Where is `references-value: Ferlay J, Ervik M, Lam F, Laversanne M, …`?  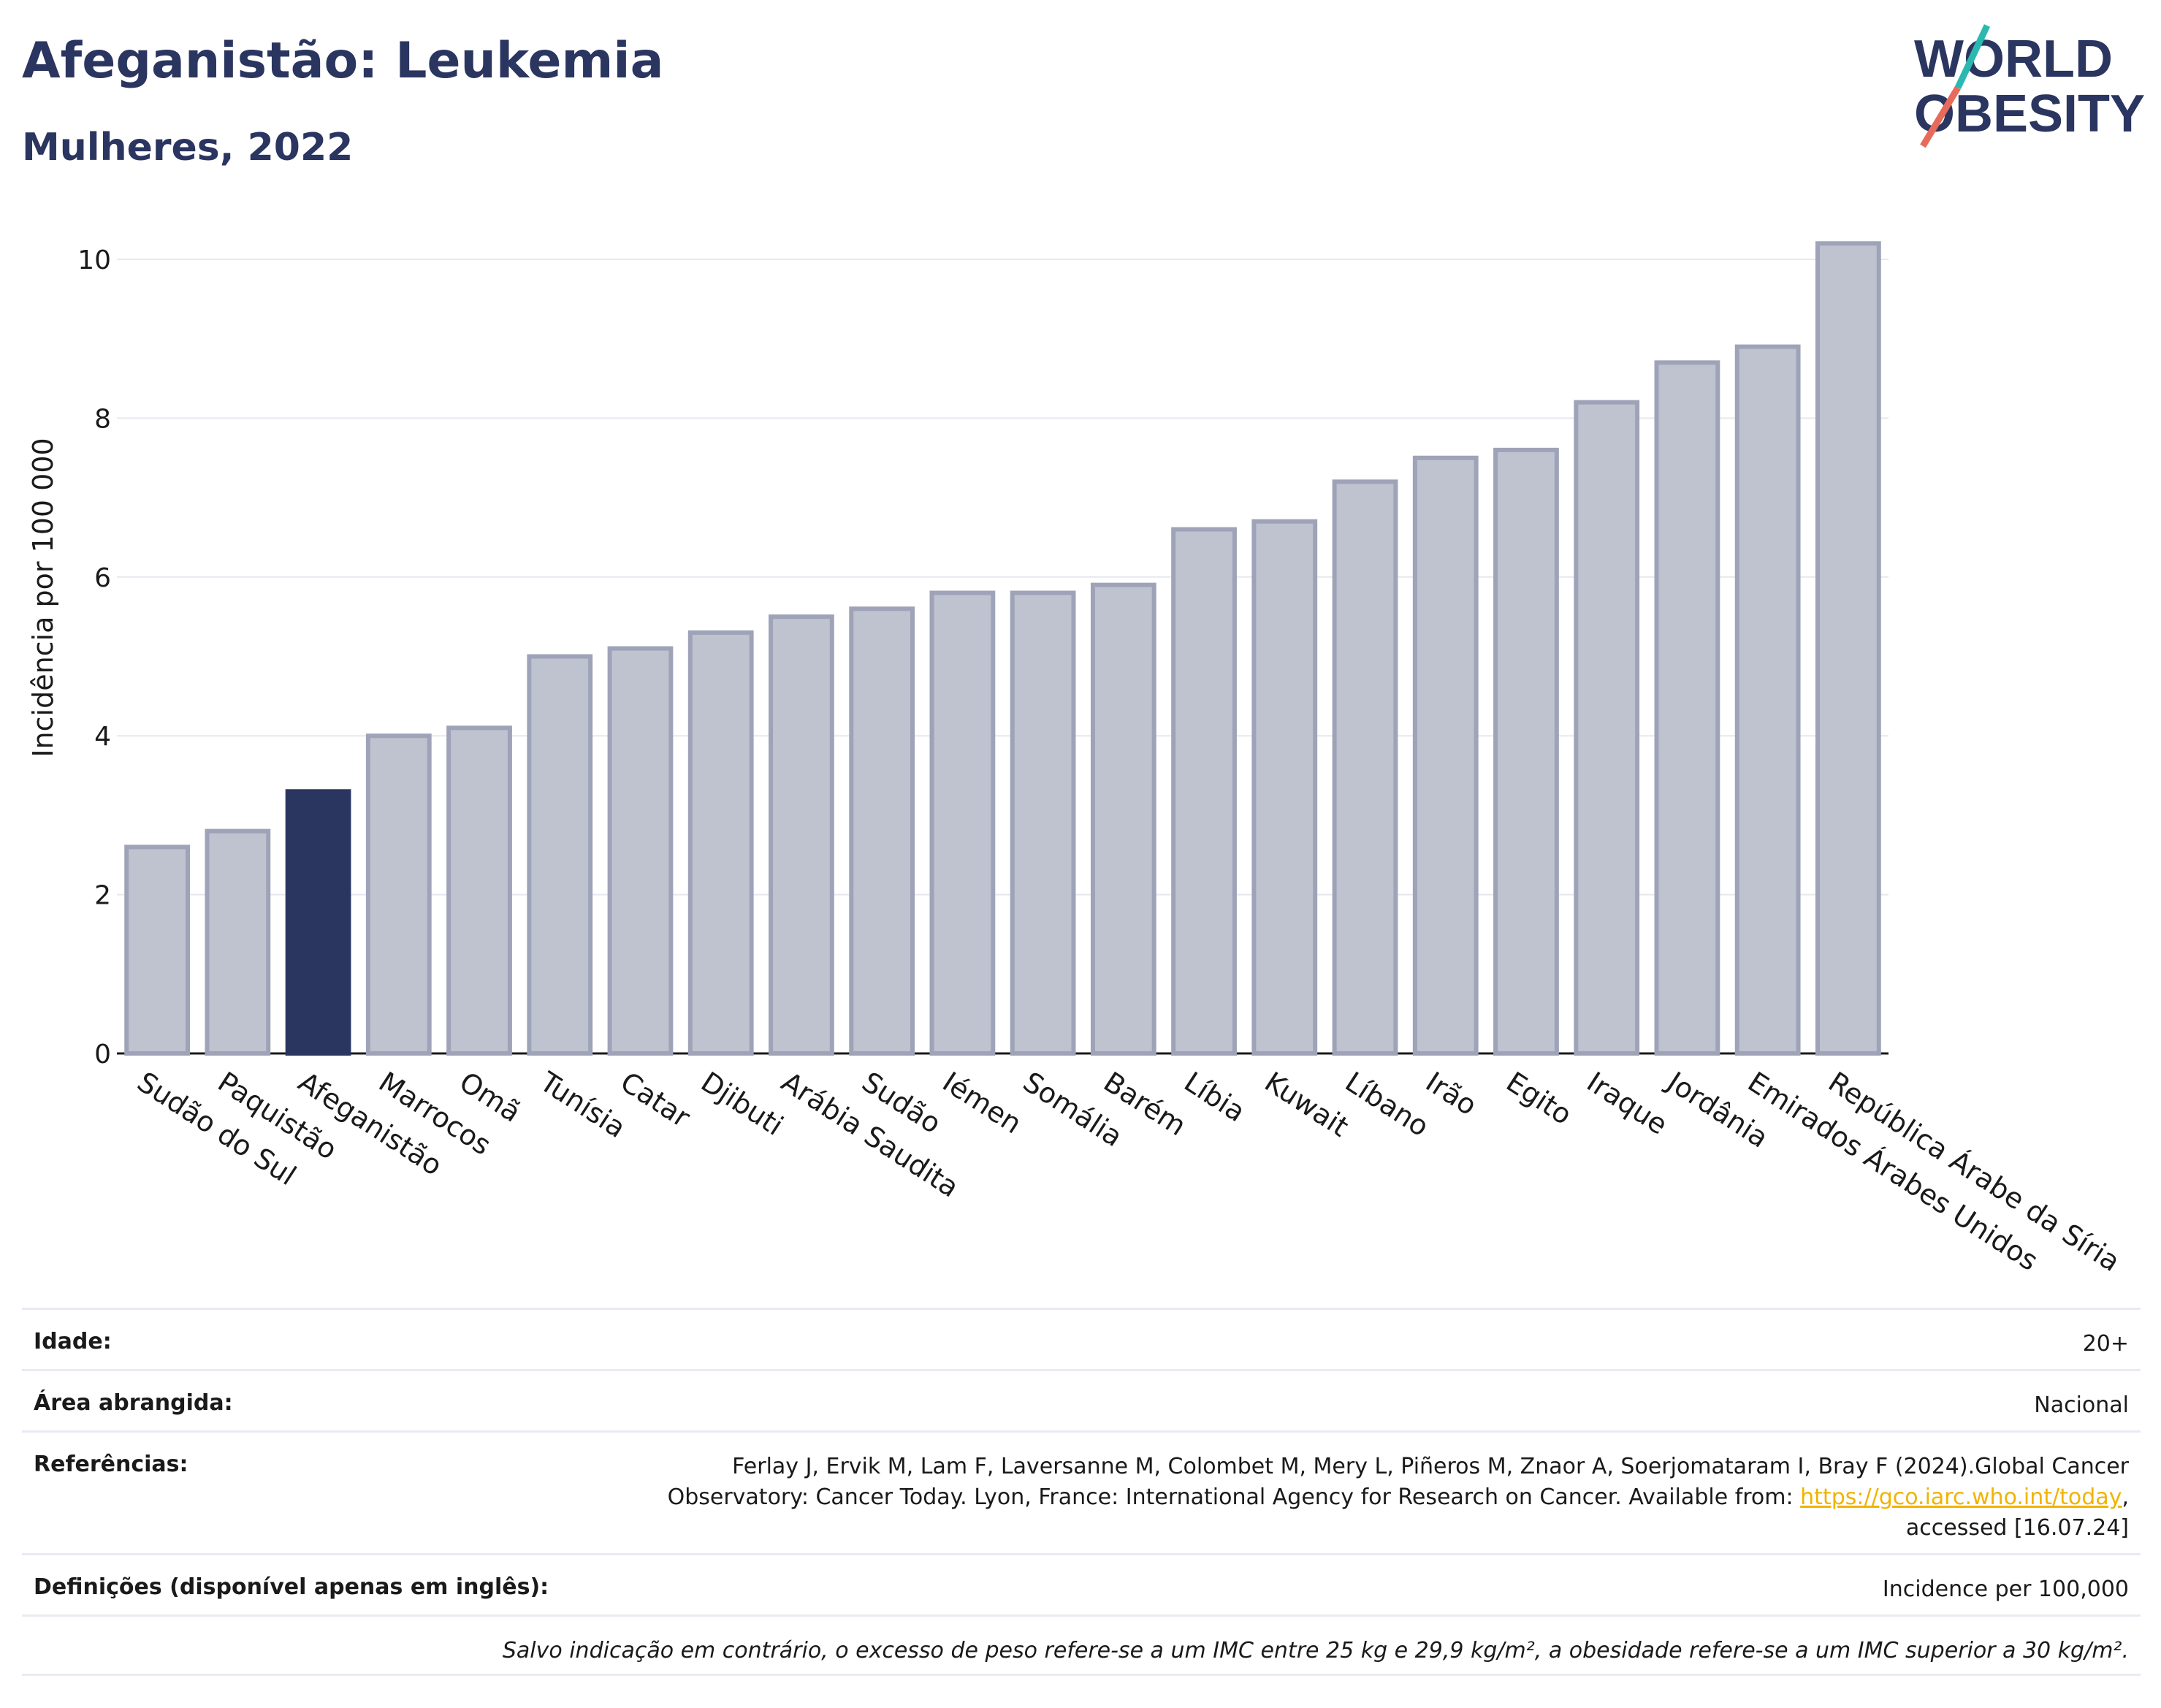 references-value: Ferlay J, Ervik M, Lam F, Laversanne M, … is located at coordinates (1398, 1498).